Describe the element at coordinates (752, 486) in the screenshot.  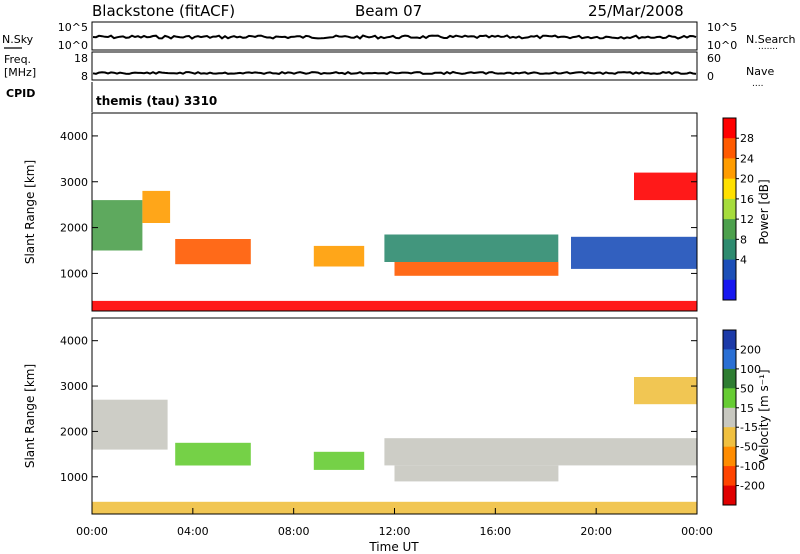
I see `velocity-colorbar-label-7: -200` at that location.